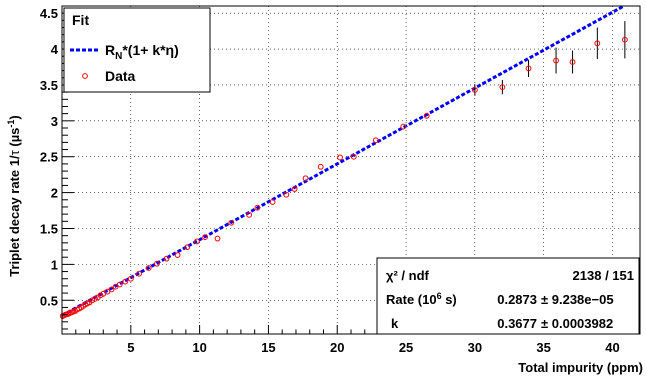 The image size is (646, 380). I want to click on chi2-label: χ² / ndf, so click(408, 275).